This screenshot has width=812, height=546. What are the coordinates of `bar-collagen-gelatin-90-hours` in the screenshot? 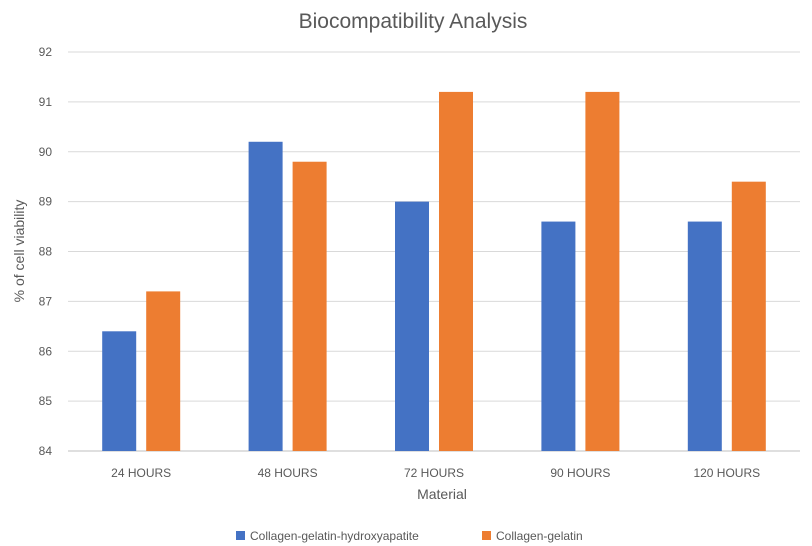 It's located at (602, 271).